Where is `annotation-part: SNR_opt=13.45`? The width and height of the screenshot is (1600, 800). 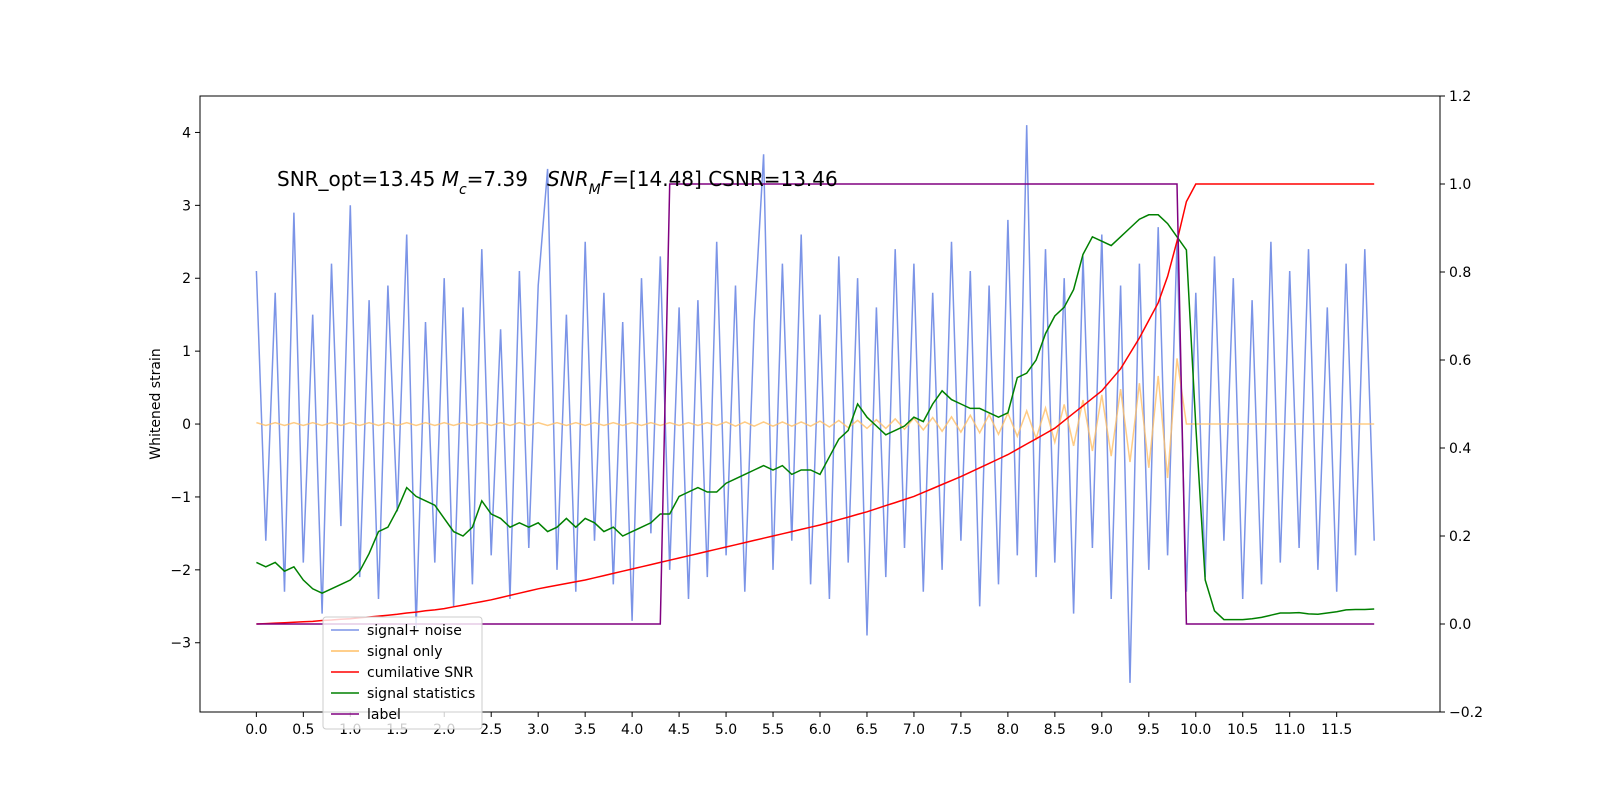 annotation-part: SNR_opt=13.45 is located at coordinates (359, 179).